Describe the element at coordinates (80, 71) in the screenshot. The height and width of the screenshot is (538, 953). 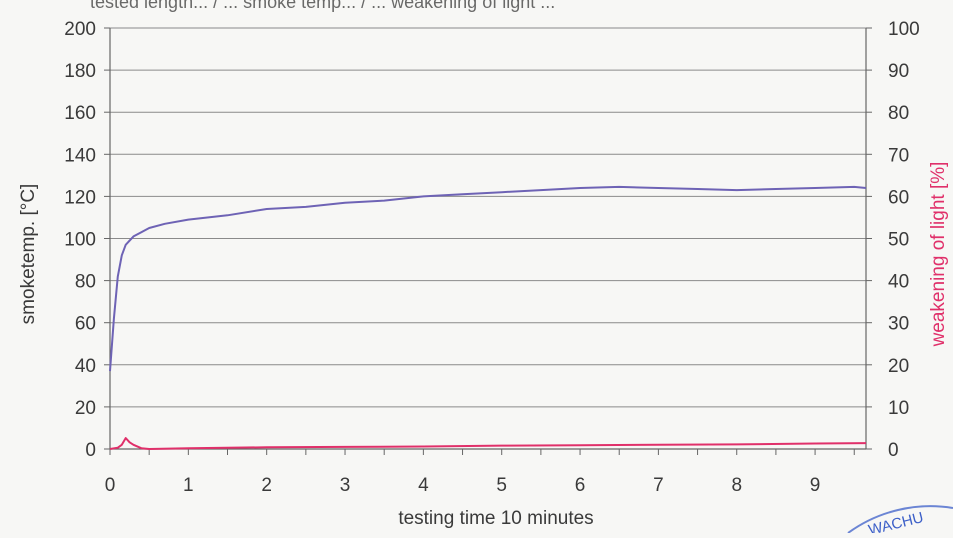
I see `left-tick-label: 180` at that location.